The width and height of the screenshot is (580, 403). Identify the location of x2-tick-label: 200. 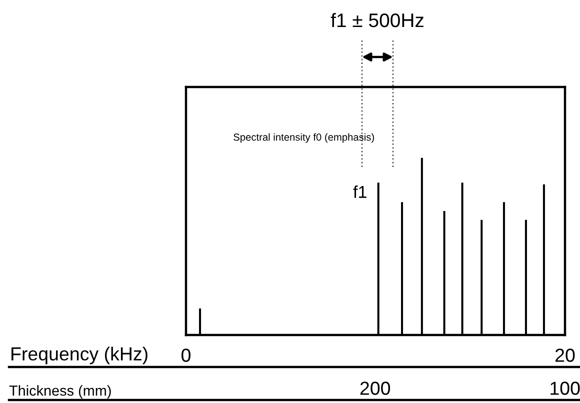
(375, 388).